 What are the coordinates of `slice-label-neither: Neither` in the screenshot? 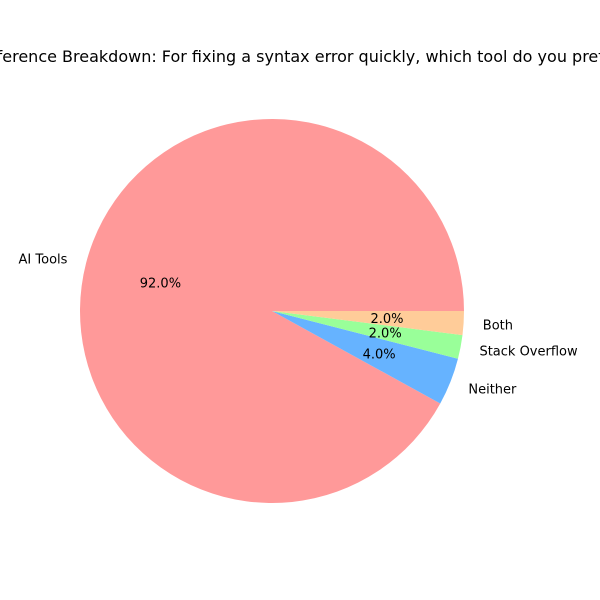 It's located at (492, 390).